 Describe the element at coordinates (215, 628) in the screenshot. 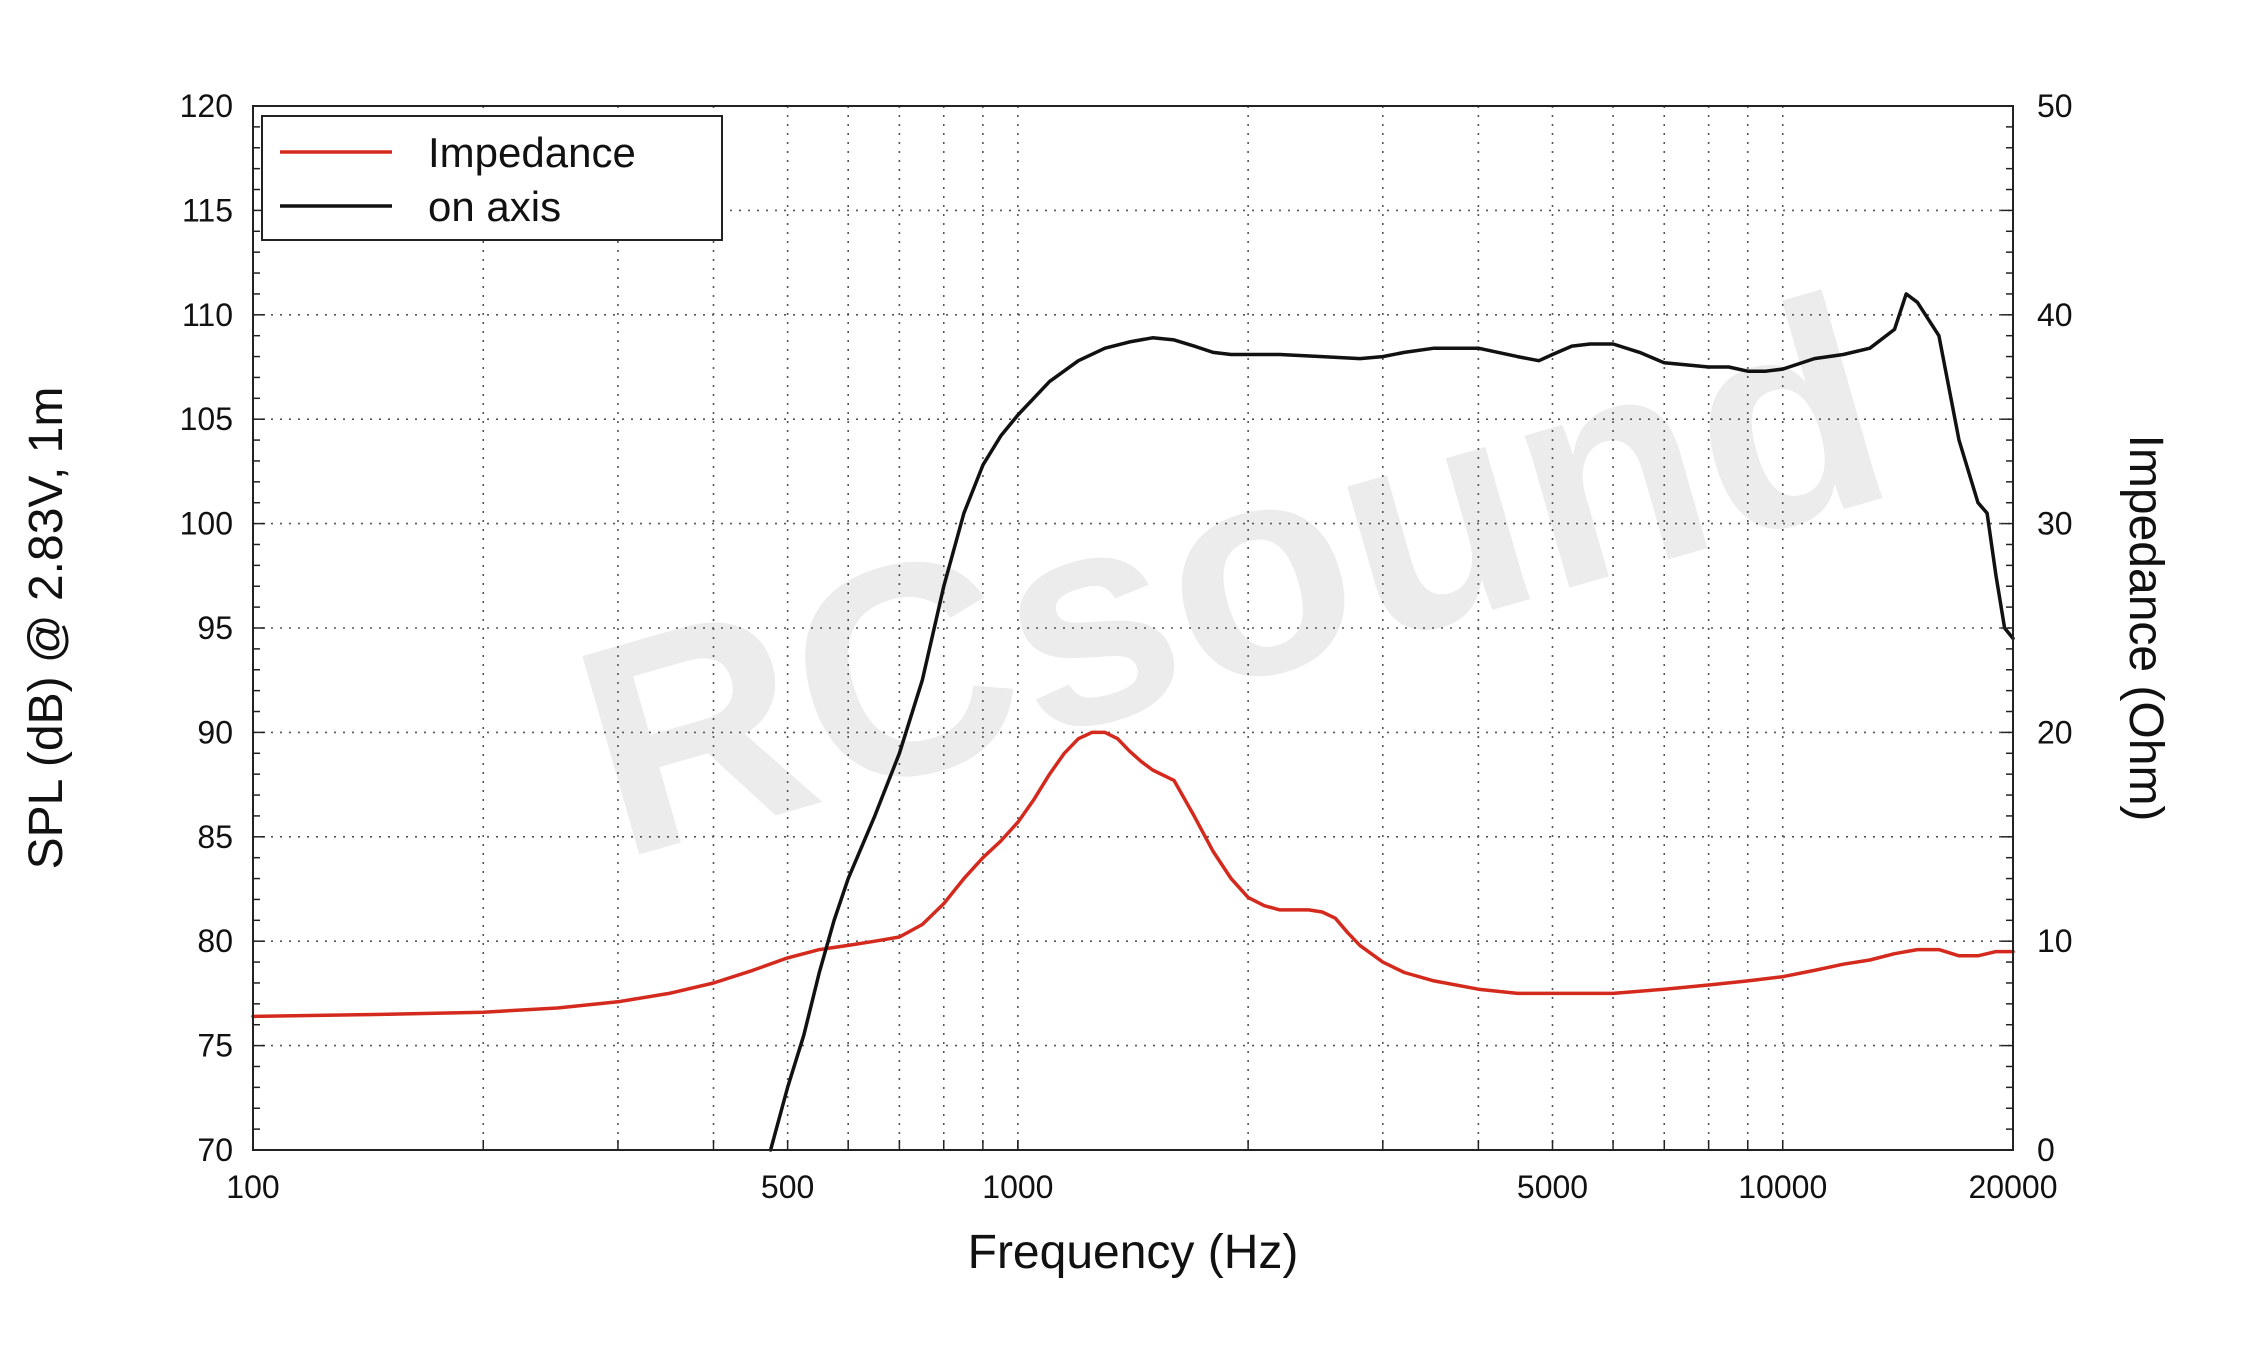

I see `y-tick-label: 95` at that location.